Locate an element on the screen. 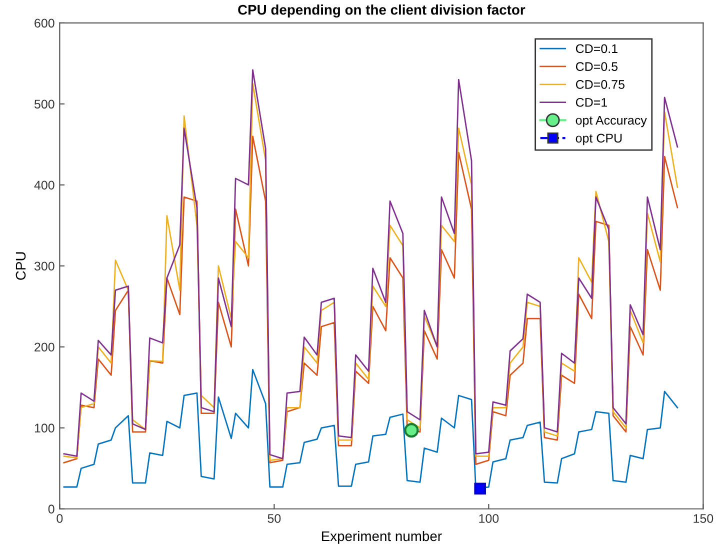  x-tick-label: 150 is located at coordinates (704, 518).